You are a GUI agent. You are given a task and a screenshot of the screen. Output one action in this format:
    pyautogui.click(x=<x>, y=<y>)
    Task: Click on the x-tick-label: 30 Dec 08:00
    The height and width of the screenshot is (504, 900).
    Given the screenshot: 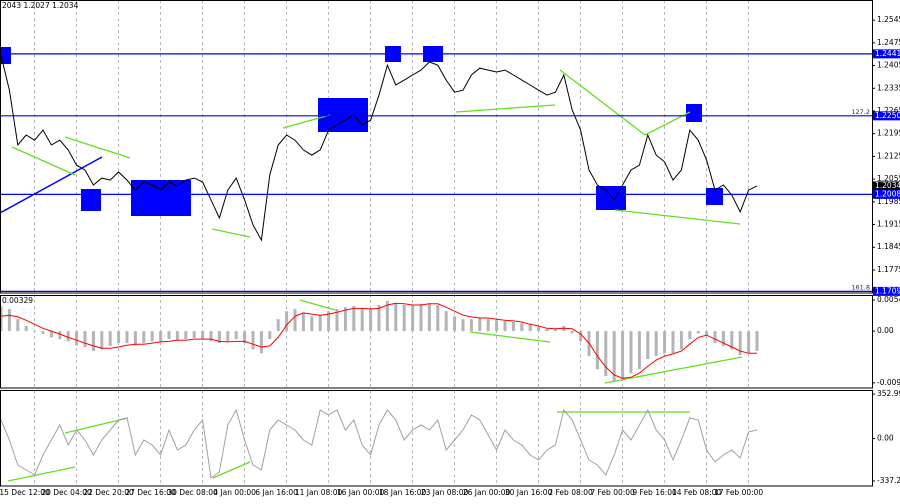 What is the action you would take?
    pyautogui.click(x=192, y=492)
    